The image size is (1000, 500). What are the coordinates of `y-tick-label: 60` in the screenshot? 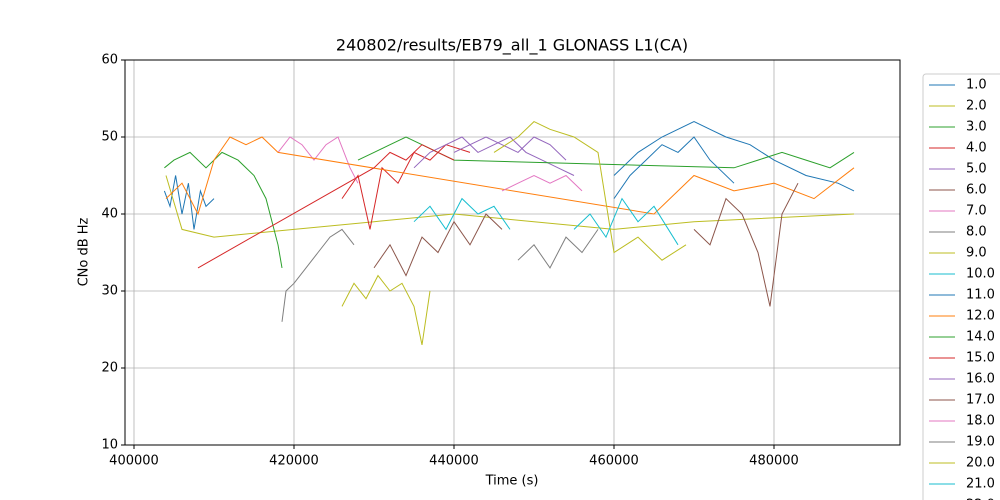 It's located at (109, 60).